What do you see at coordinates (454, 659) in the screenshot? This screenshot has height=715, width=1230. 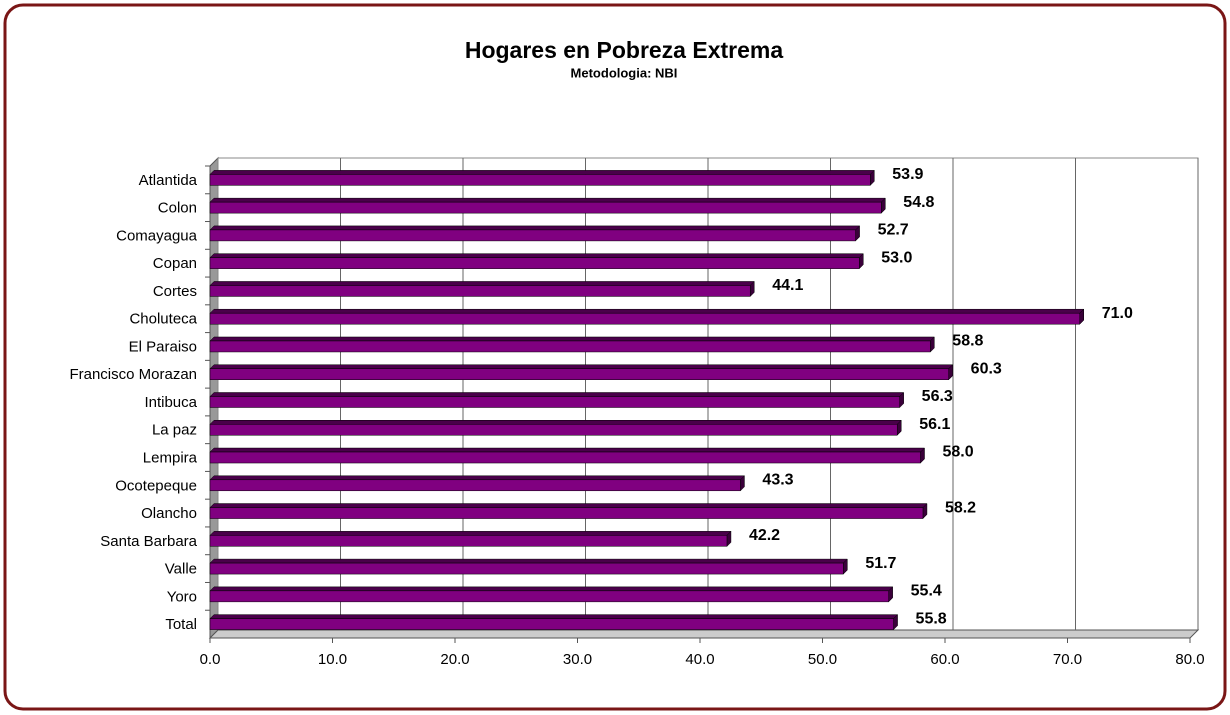 I see `x-tick-label: 20.0` at bounding box center [454, 659].